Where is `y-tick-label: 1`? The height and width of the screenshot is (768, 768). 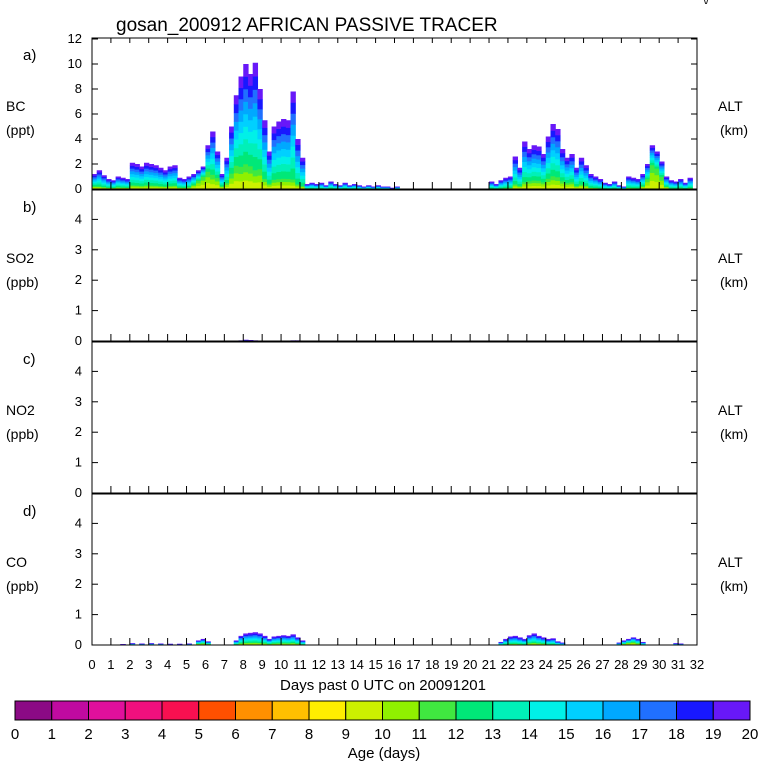
y-tick-label: 1 is located at coordinates (78, 614).